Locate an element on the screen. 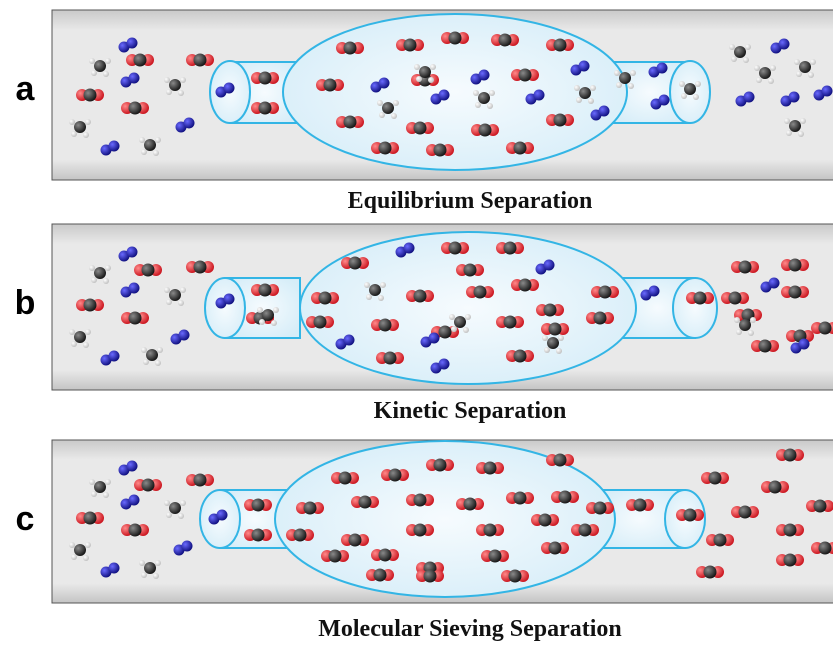  panel-label-c: c is located at coordinates (25, 519).